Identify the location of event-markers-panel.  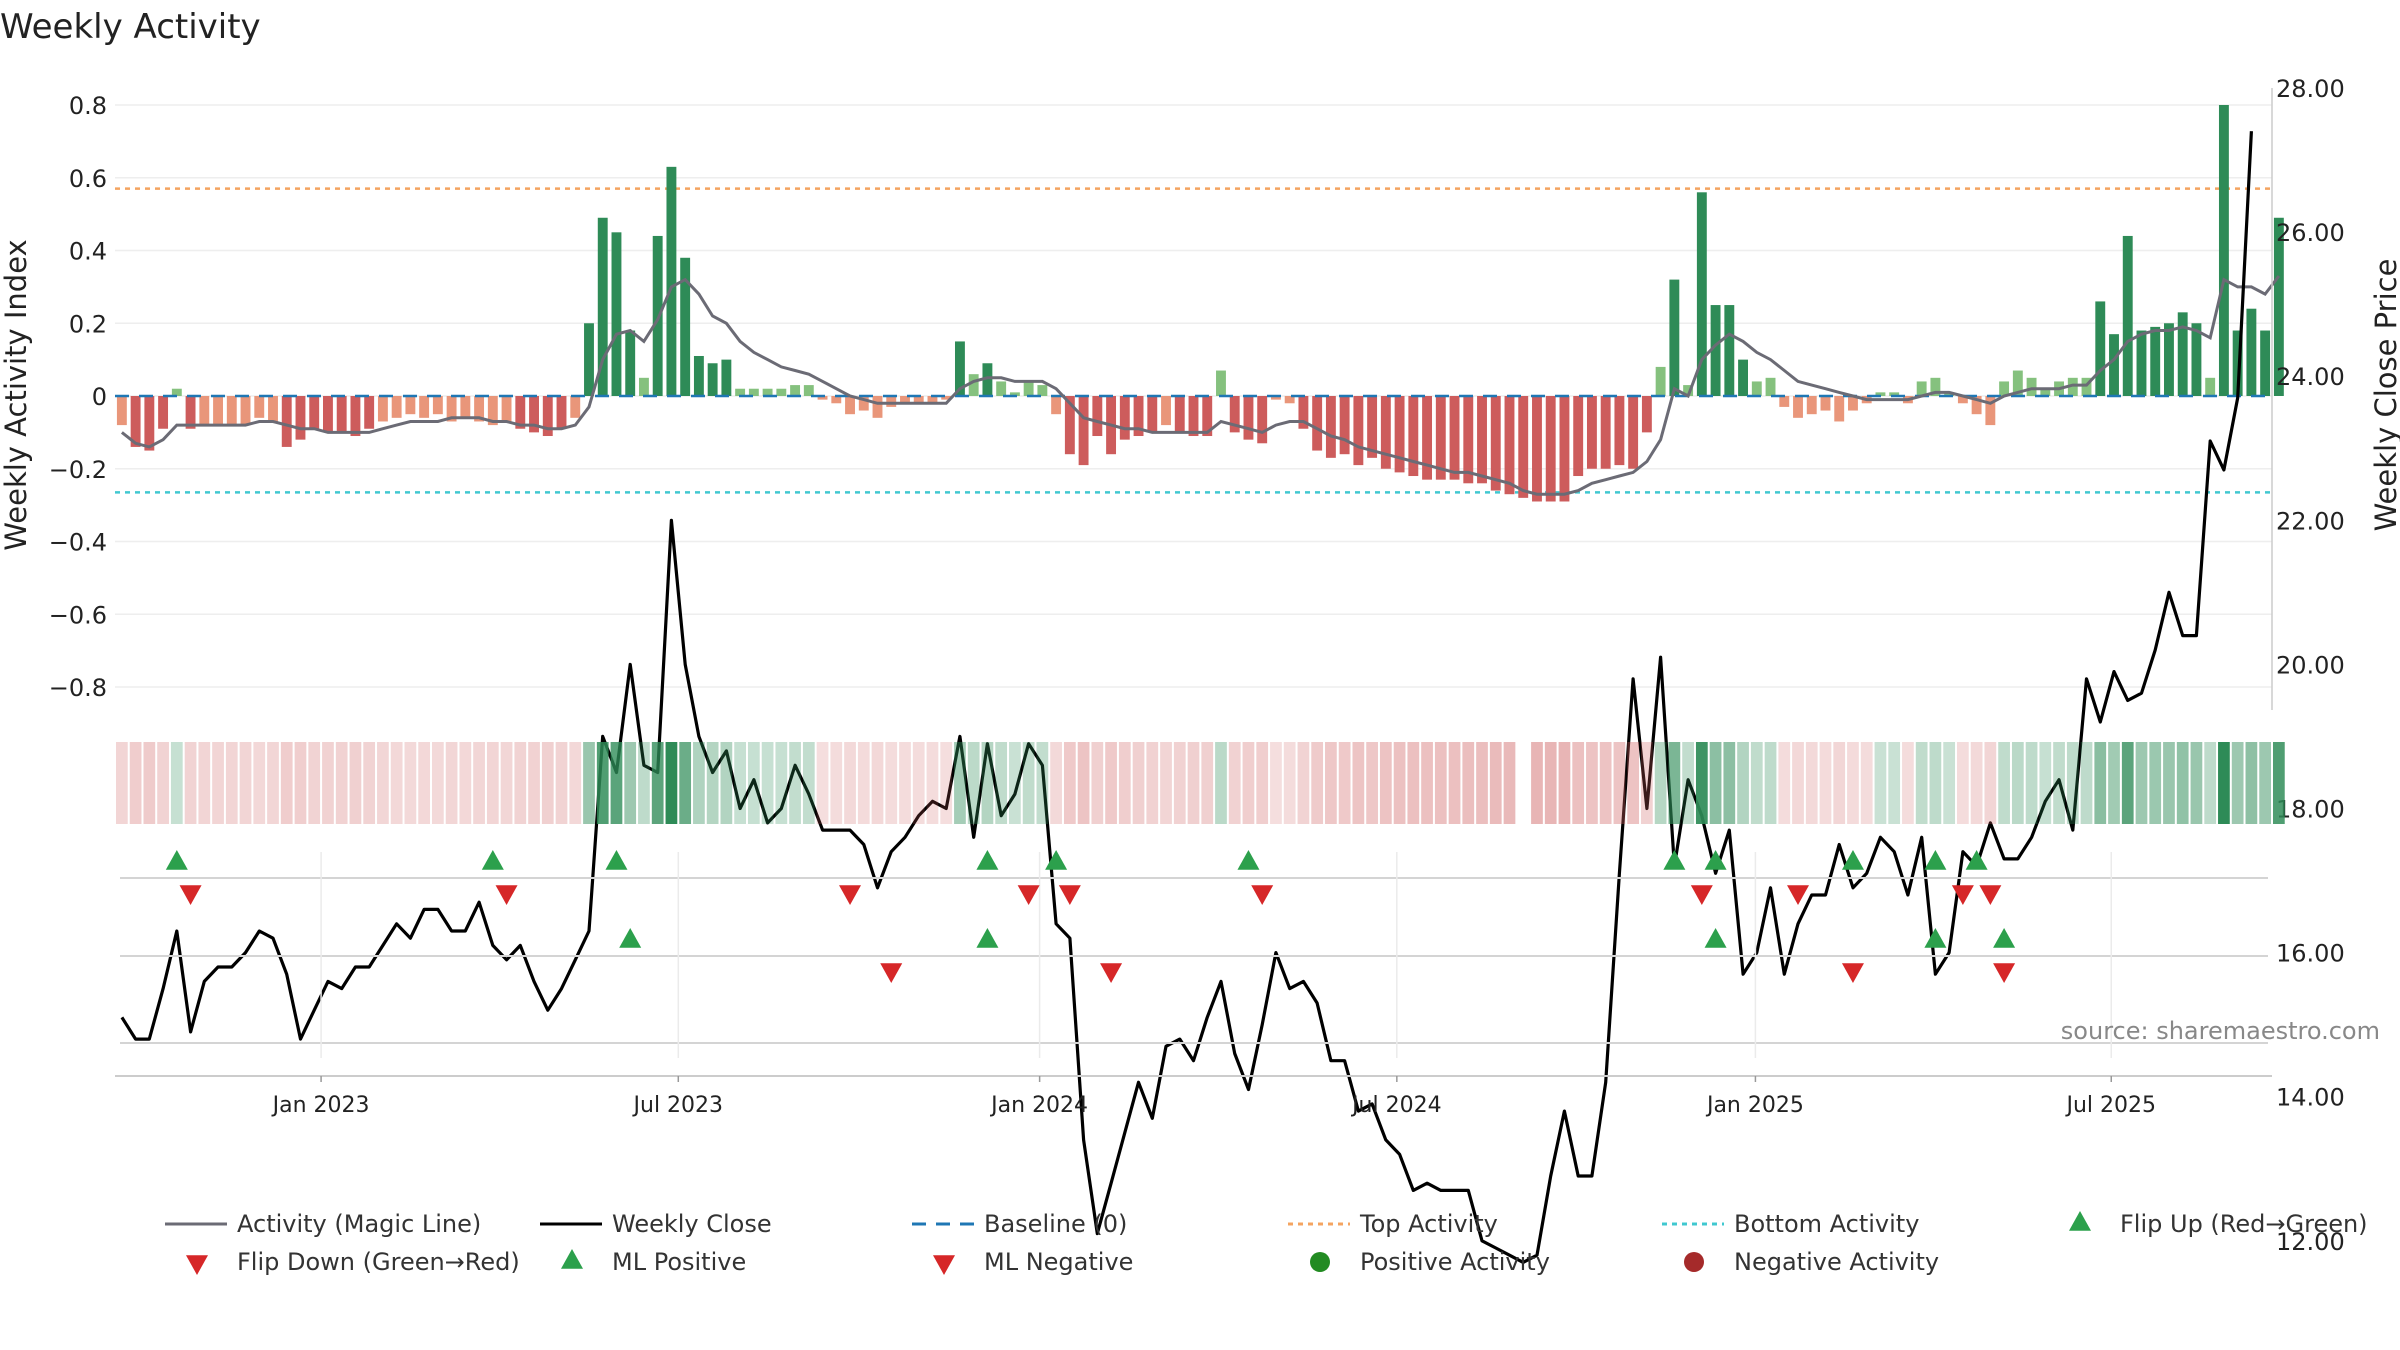
(1194, 954).